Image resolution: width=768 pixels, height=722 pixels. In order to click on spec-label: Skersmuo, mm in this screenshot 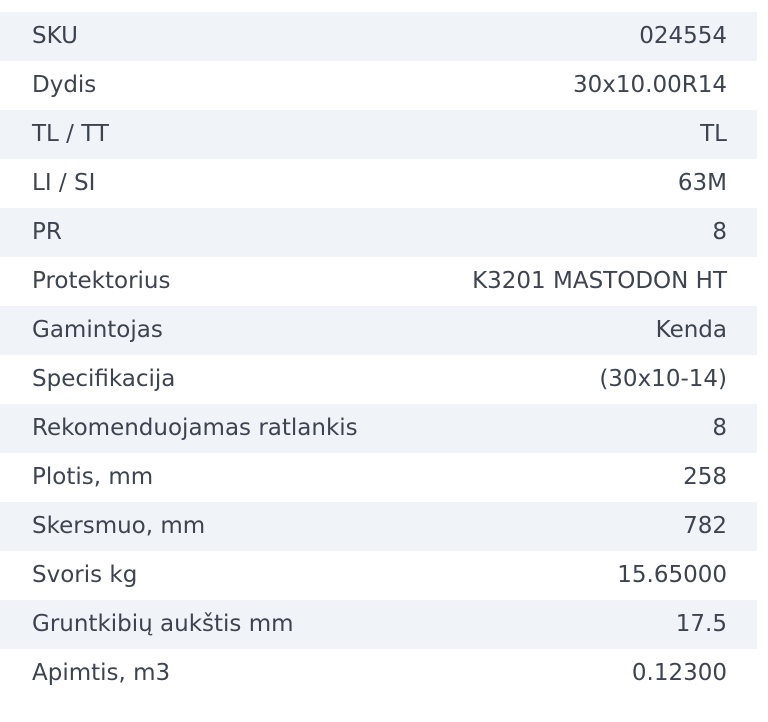, I will do `click(119, 526)`.